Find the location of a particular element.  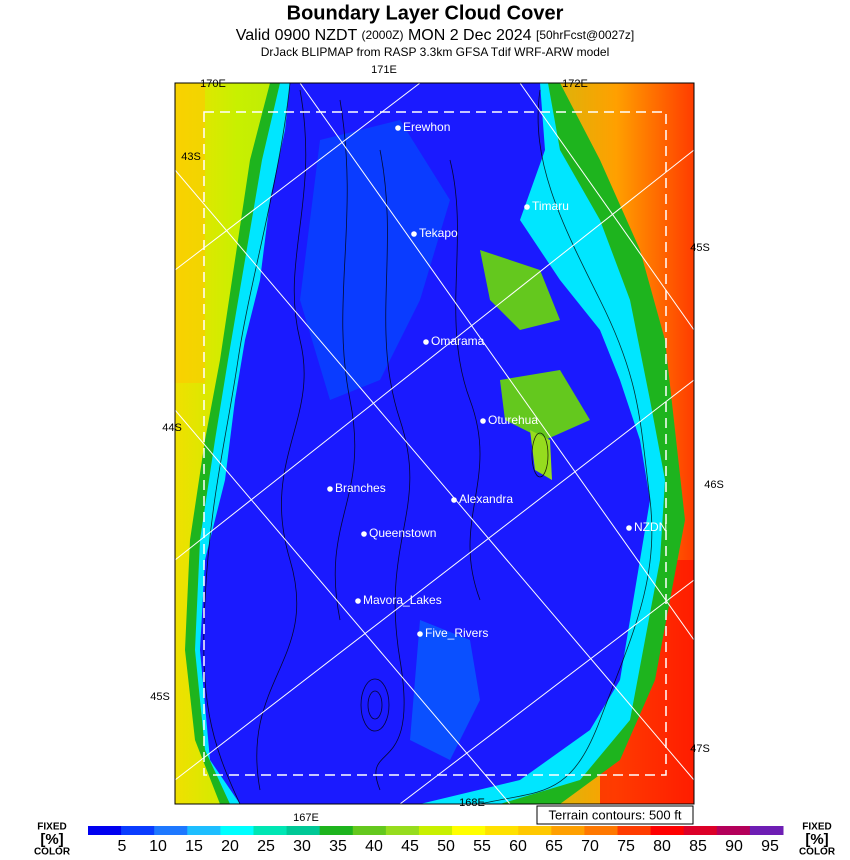

contour-note-box is located at coordinates (615, 815).